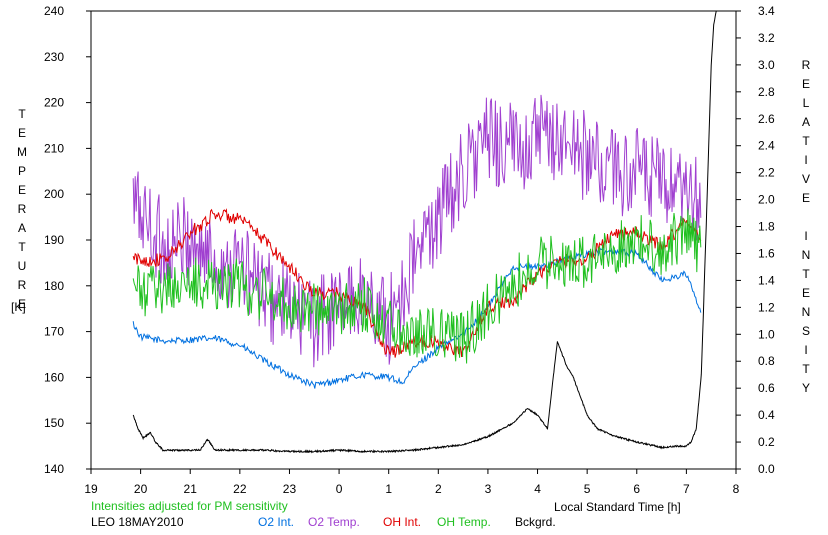  I want to click on legend-o2-temp: O2 Temp., so click(334, 522).